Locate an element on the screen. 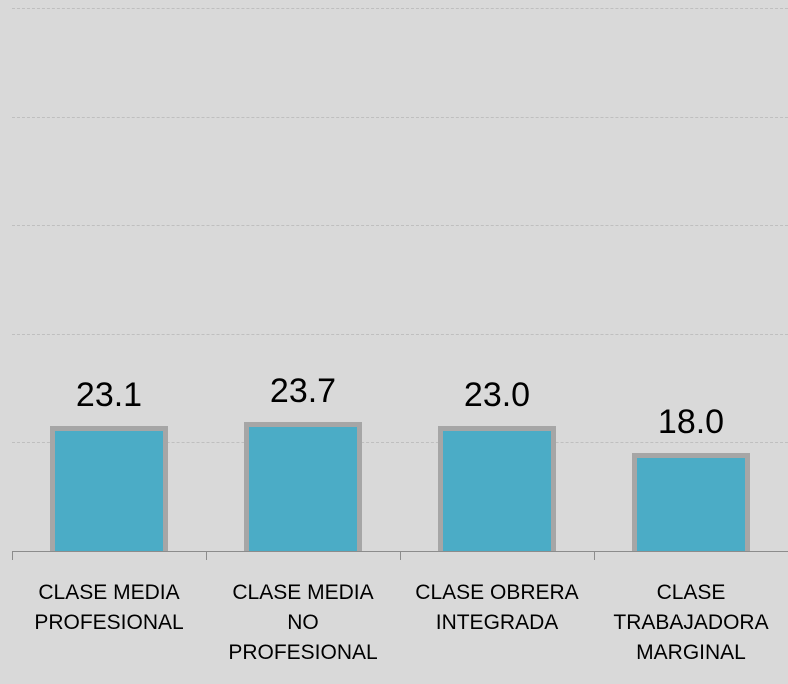 The height and width of the screenshot is (684, 788). value-label: 18.0 is located at coordinates (691, 422).